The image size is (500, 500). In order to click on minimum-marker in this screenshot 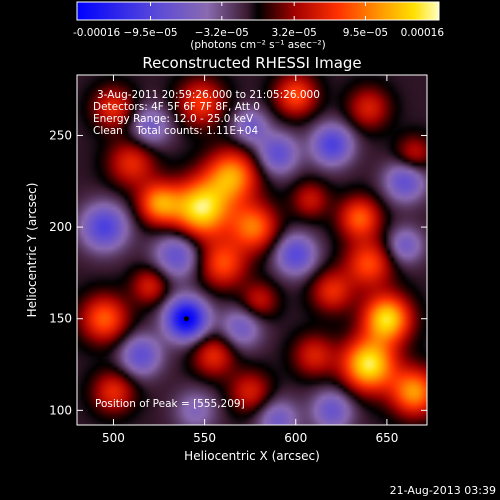, I will do `click(186, 319)`.